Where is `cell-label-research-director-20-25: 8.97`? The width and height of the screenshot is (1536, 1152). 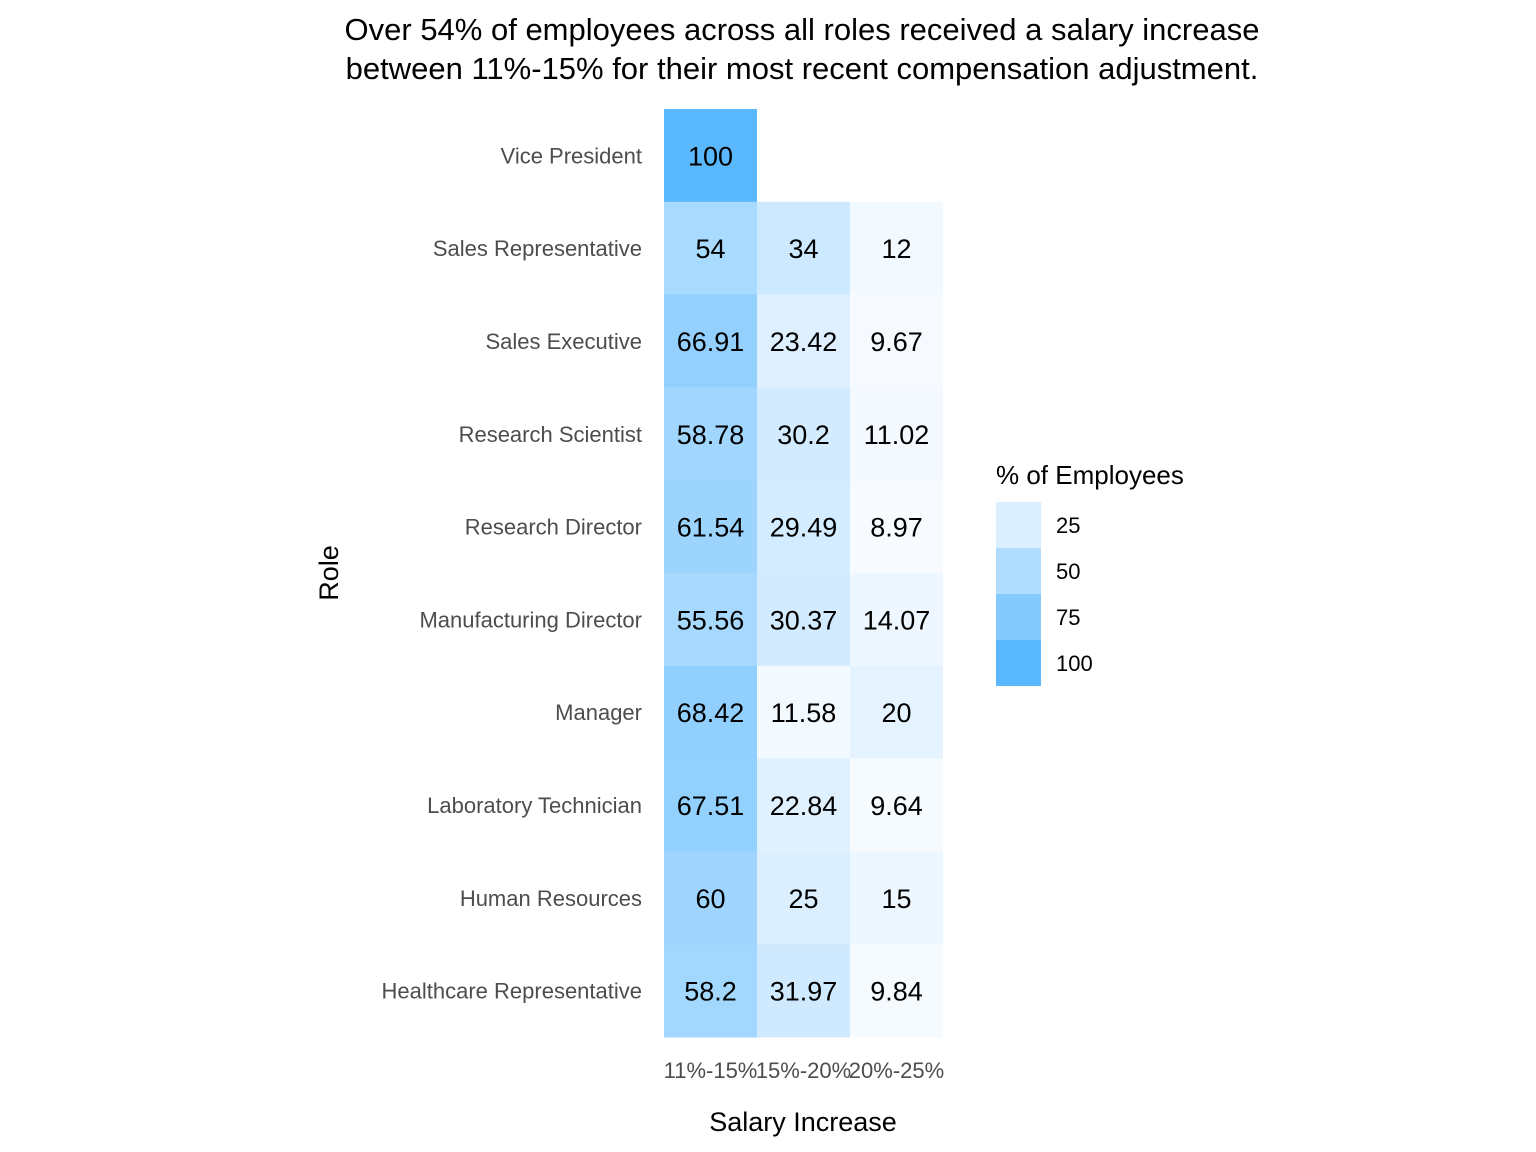 cell-label-research-director-20-25: 8.97 is located at coordinates (896, 528).